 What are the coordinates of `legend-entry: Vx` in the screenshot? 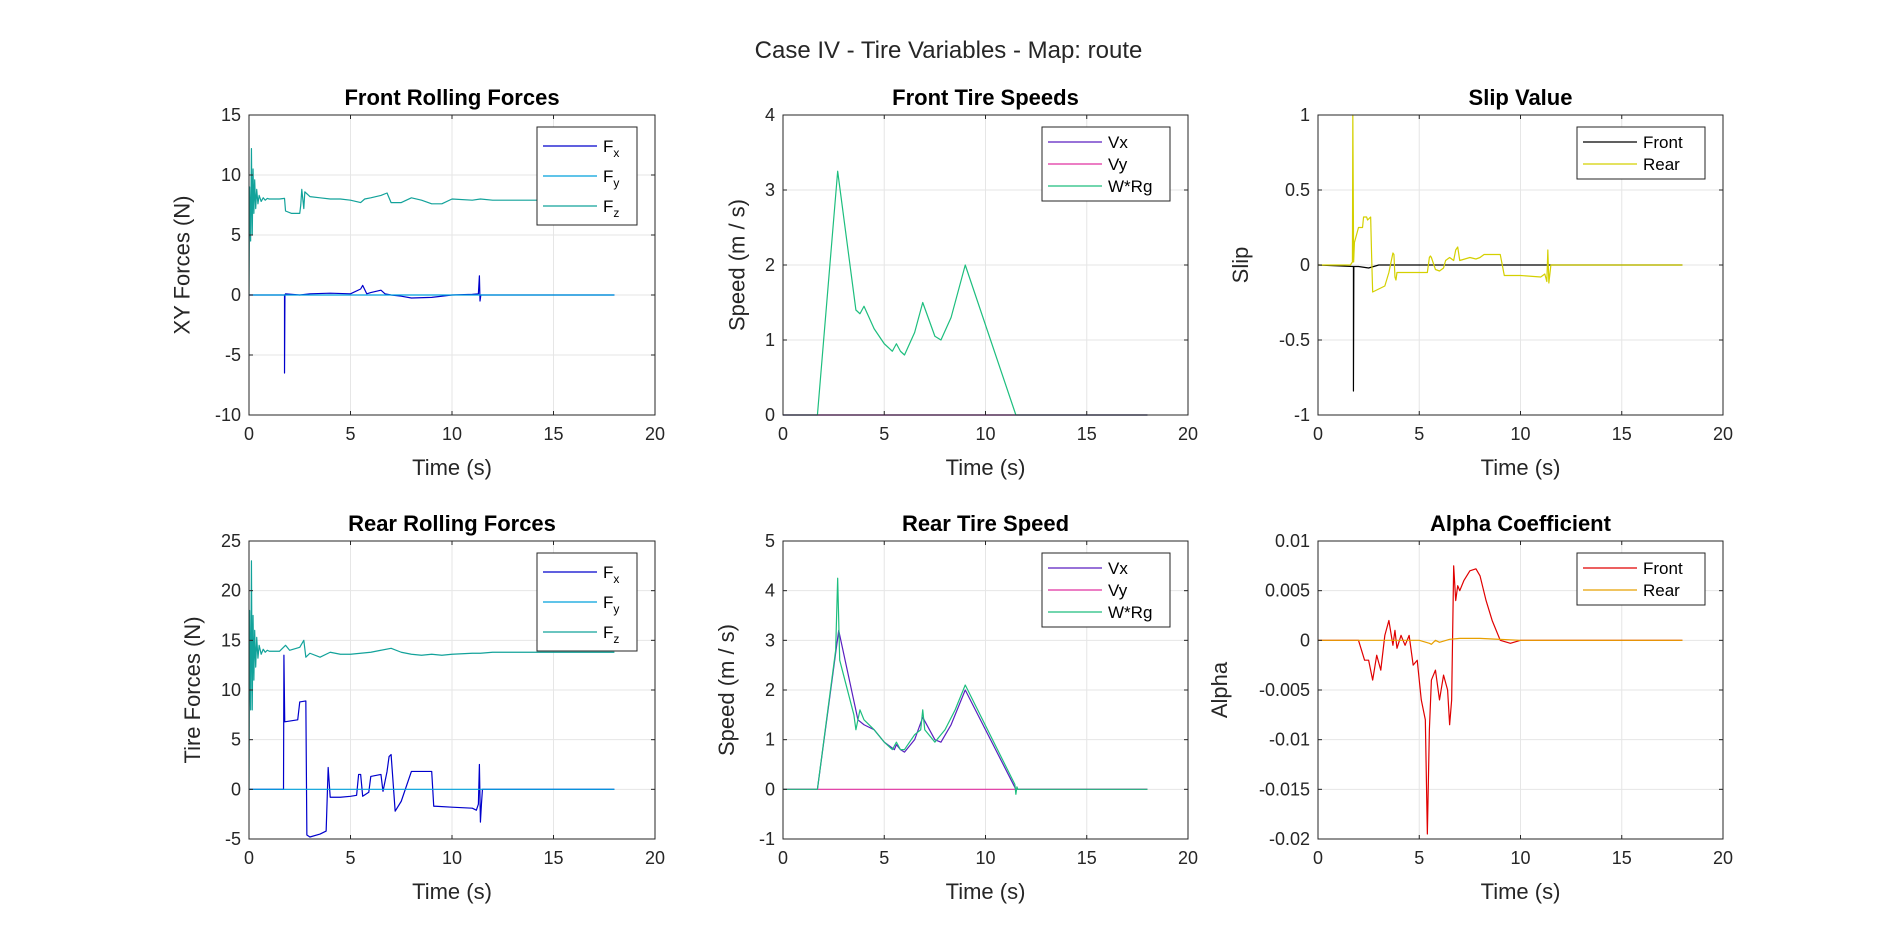 It's located at (1118, 142).